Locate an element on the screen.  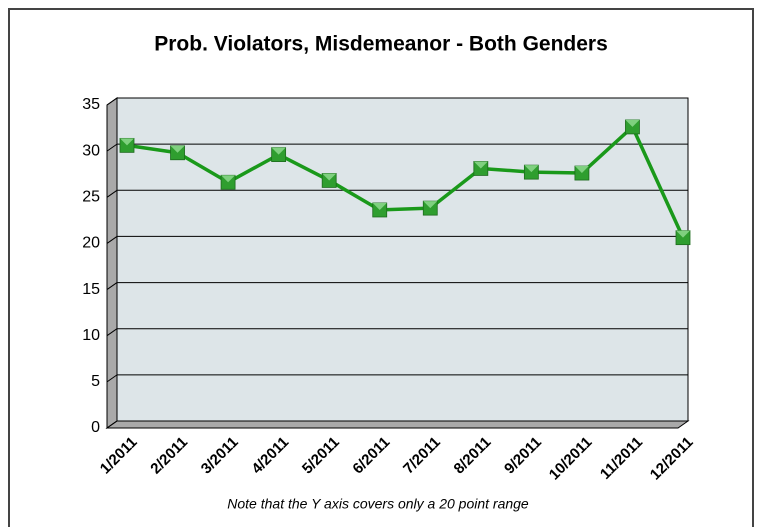
y-tick-label: 20 is located at coordinates (91, 243).